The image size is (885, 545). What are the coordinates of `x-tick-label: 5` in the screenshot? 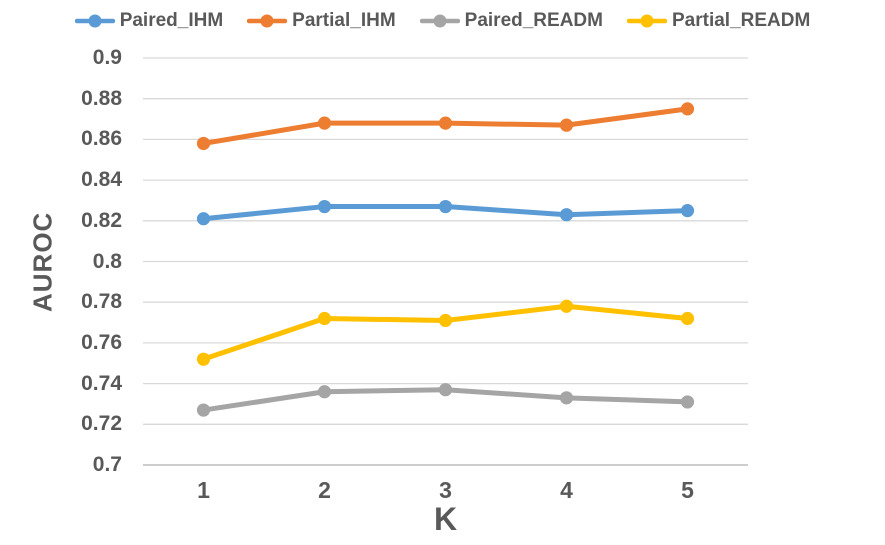 It's located at (687, 490).